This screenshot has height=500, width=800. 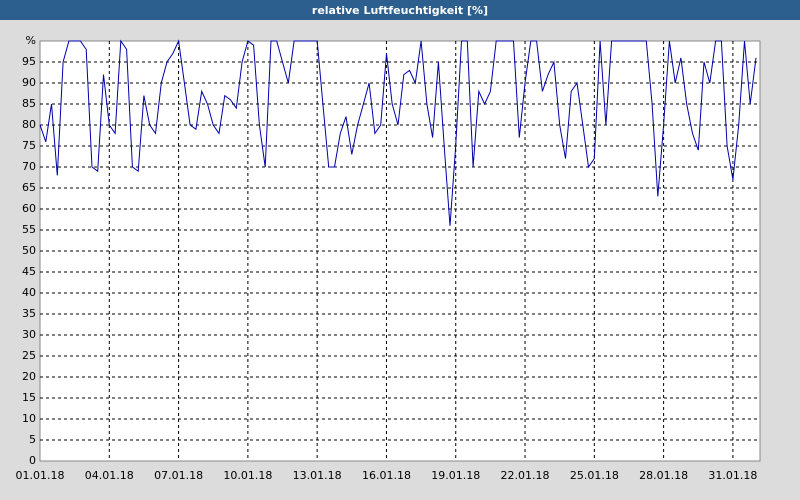 I want to click on x-tick-label: 19.01.18, so click(x=455, y=475).